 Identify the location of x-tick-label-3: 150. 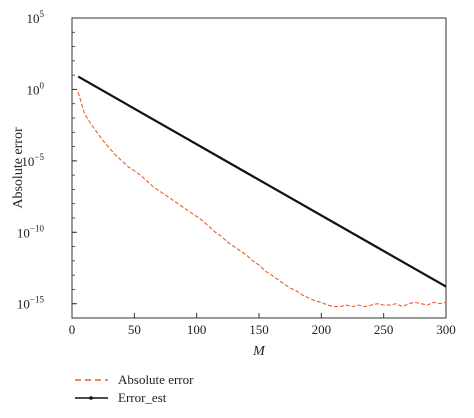
(259, 329).